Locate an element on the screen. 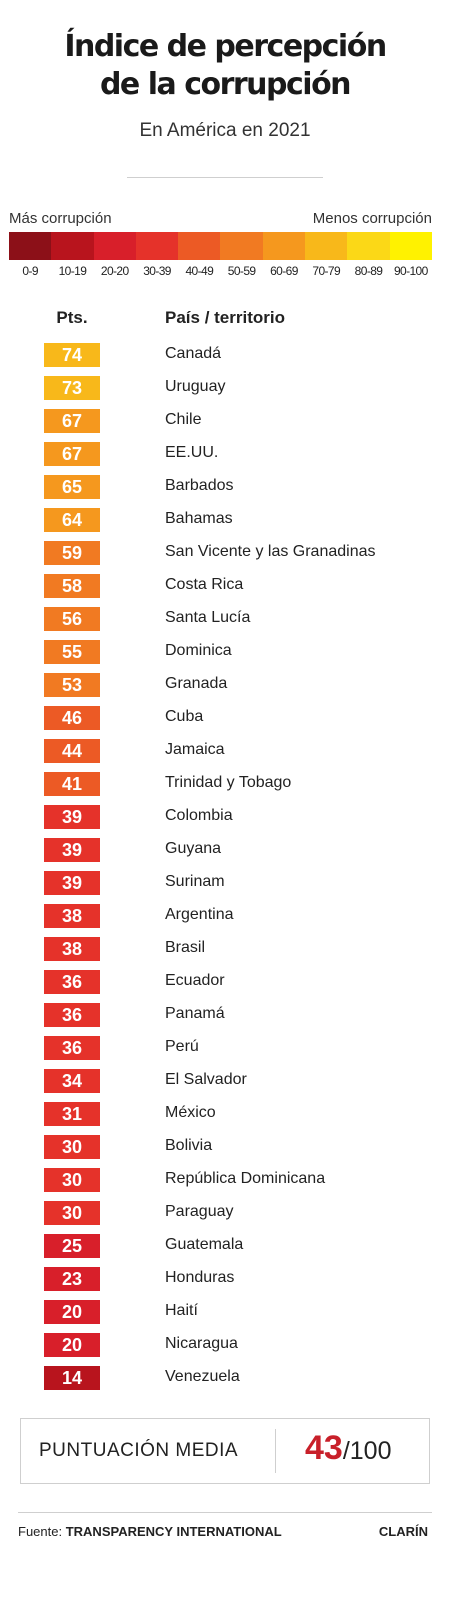  score-badge: 53 is located at coordinates (72, 685).